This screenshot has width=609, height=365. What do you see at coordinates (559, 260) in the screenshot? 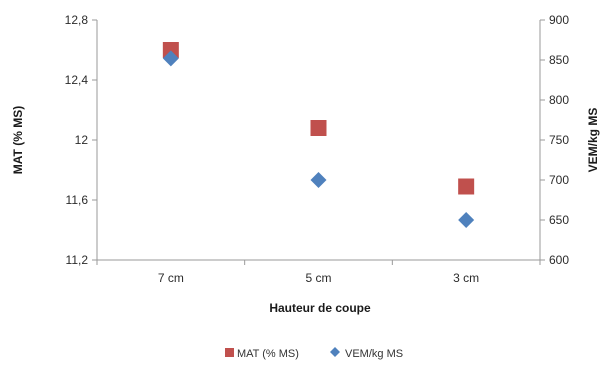
I see `right-tick-label: 600` at bounding box center [559, 260].